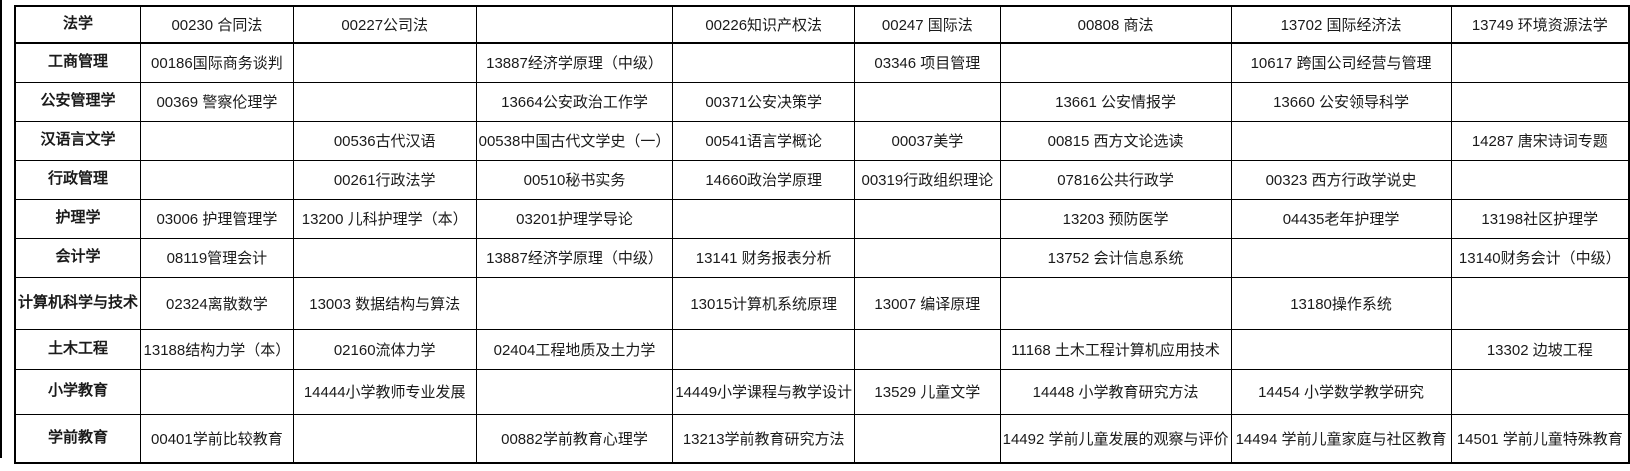 The image size is (1630, 471). I want to click on course-cell: 13660 公安领导科学, so click(1341, 101).